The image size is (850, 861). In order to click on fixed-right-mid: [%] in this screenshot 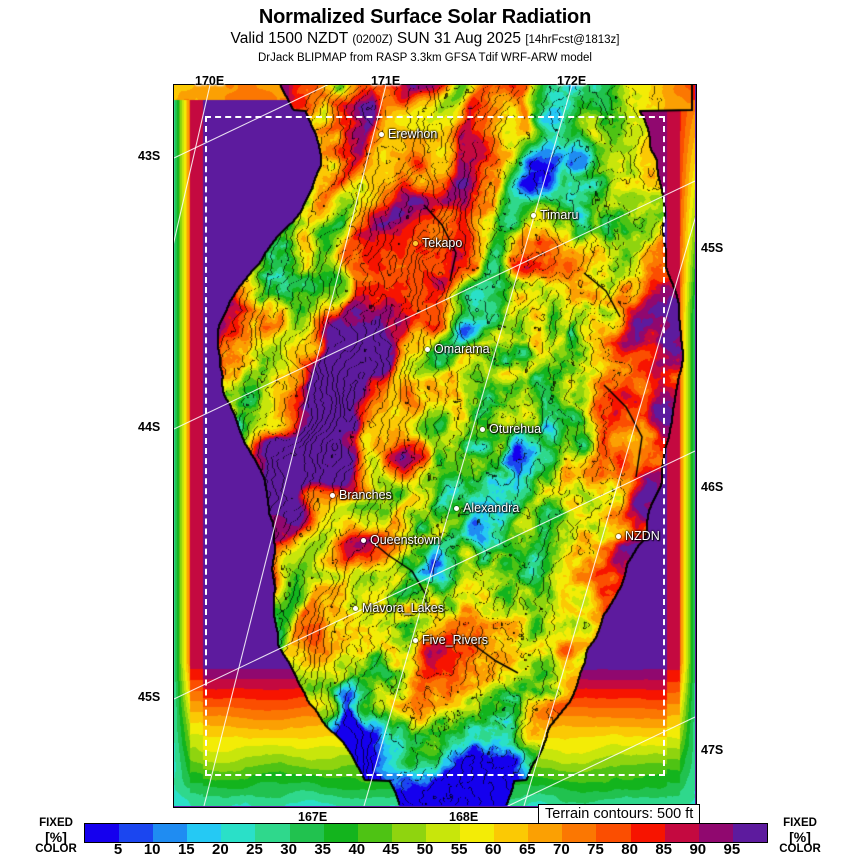, I will do `click(800, 836)`.